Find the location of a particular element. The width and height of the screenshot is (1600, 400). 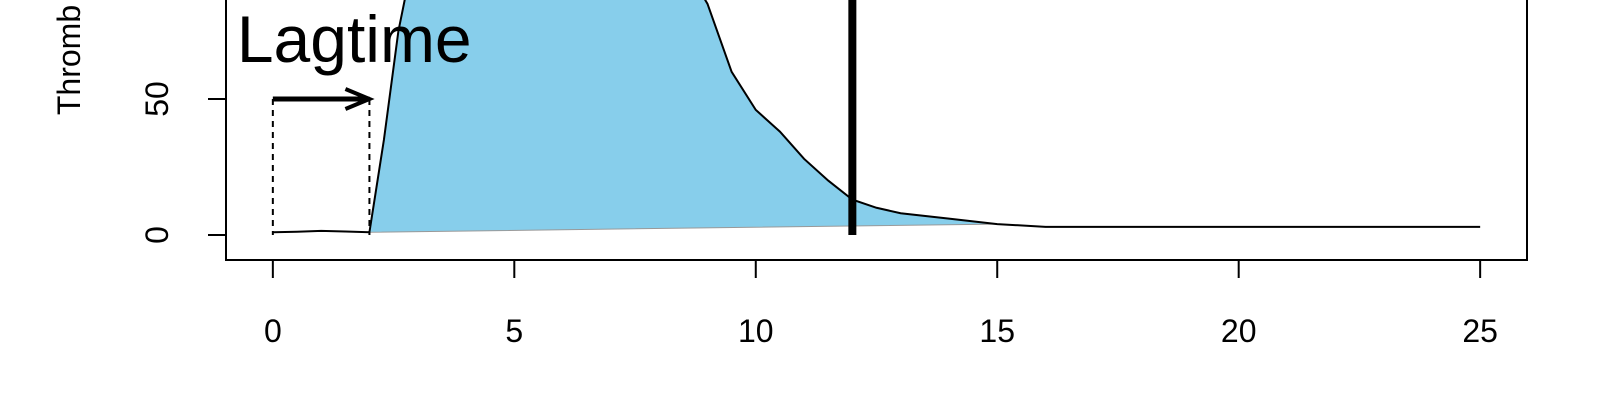

x-tick-label: 10 is located at coordinates (756, 331).